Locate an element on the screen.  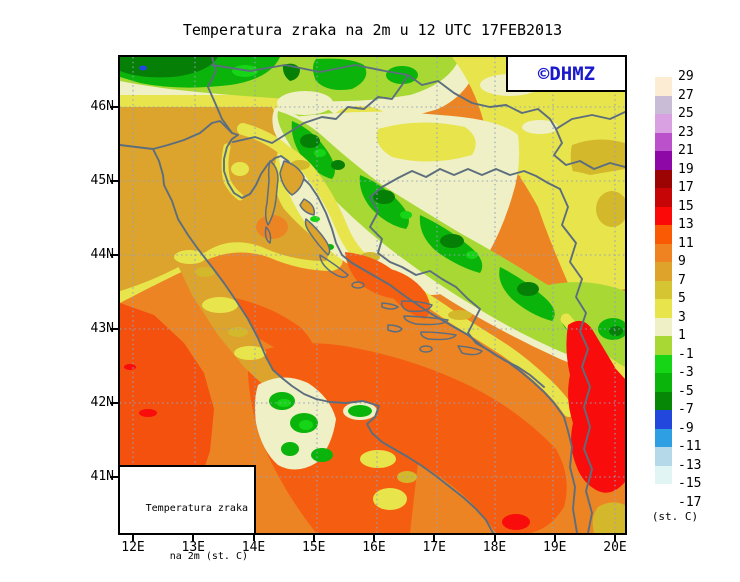
colorbar-tick-label: -17 is located at coordinates (690, 502).